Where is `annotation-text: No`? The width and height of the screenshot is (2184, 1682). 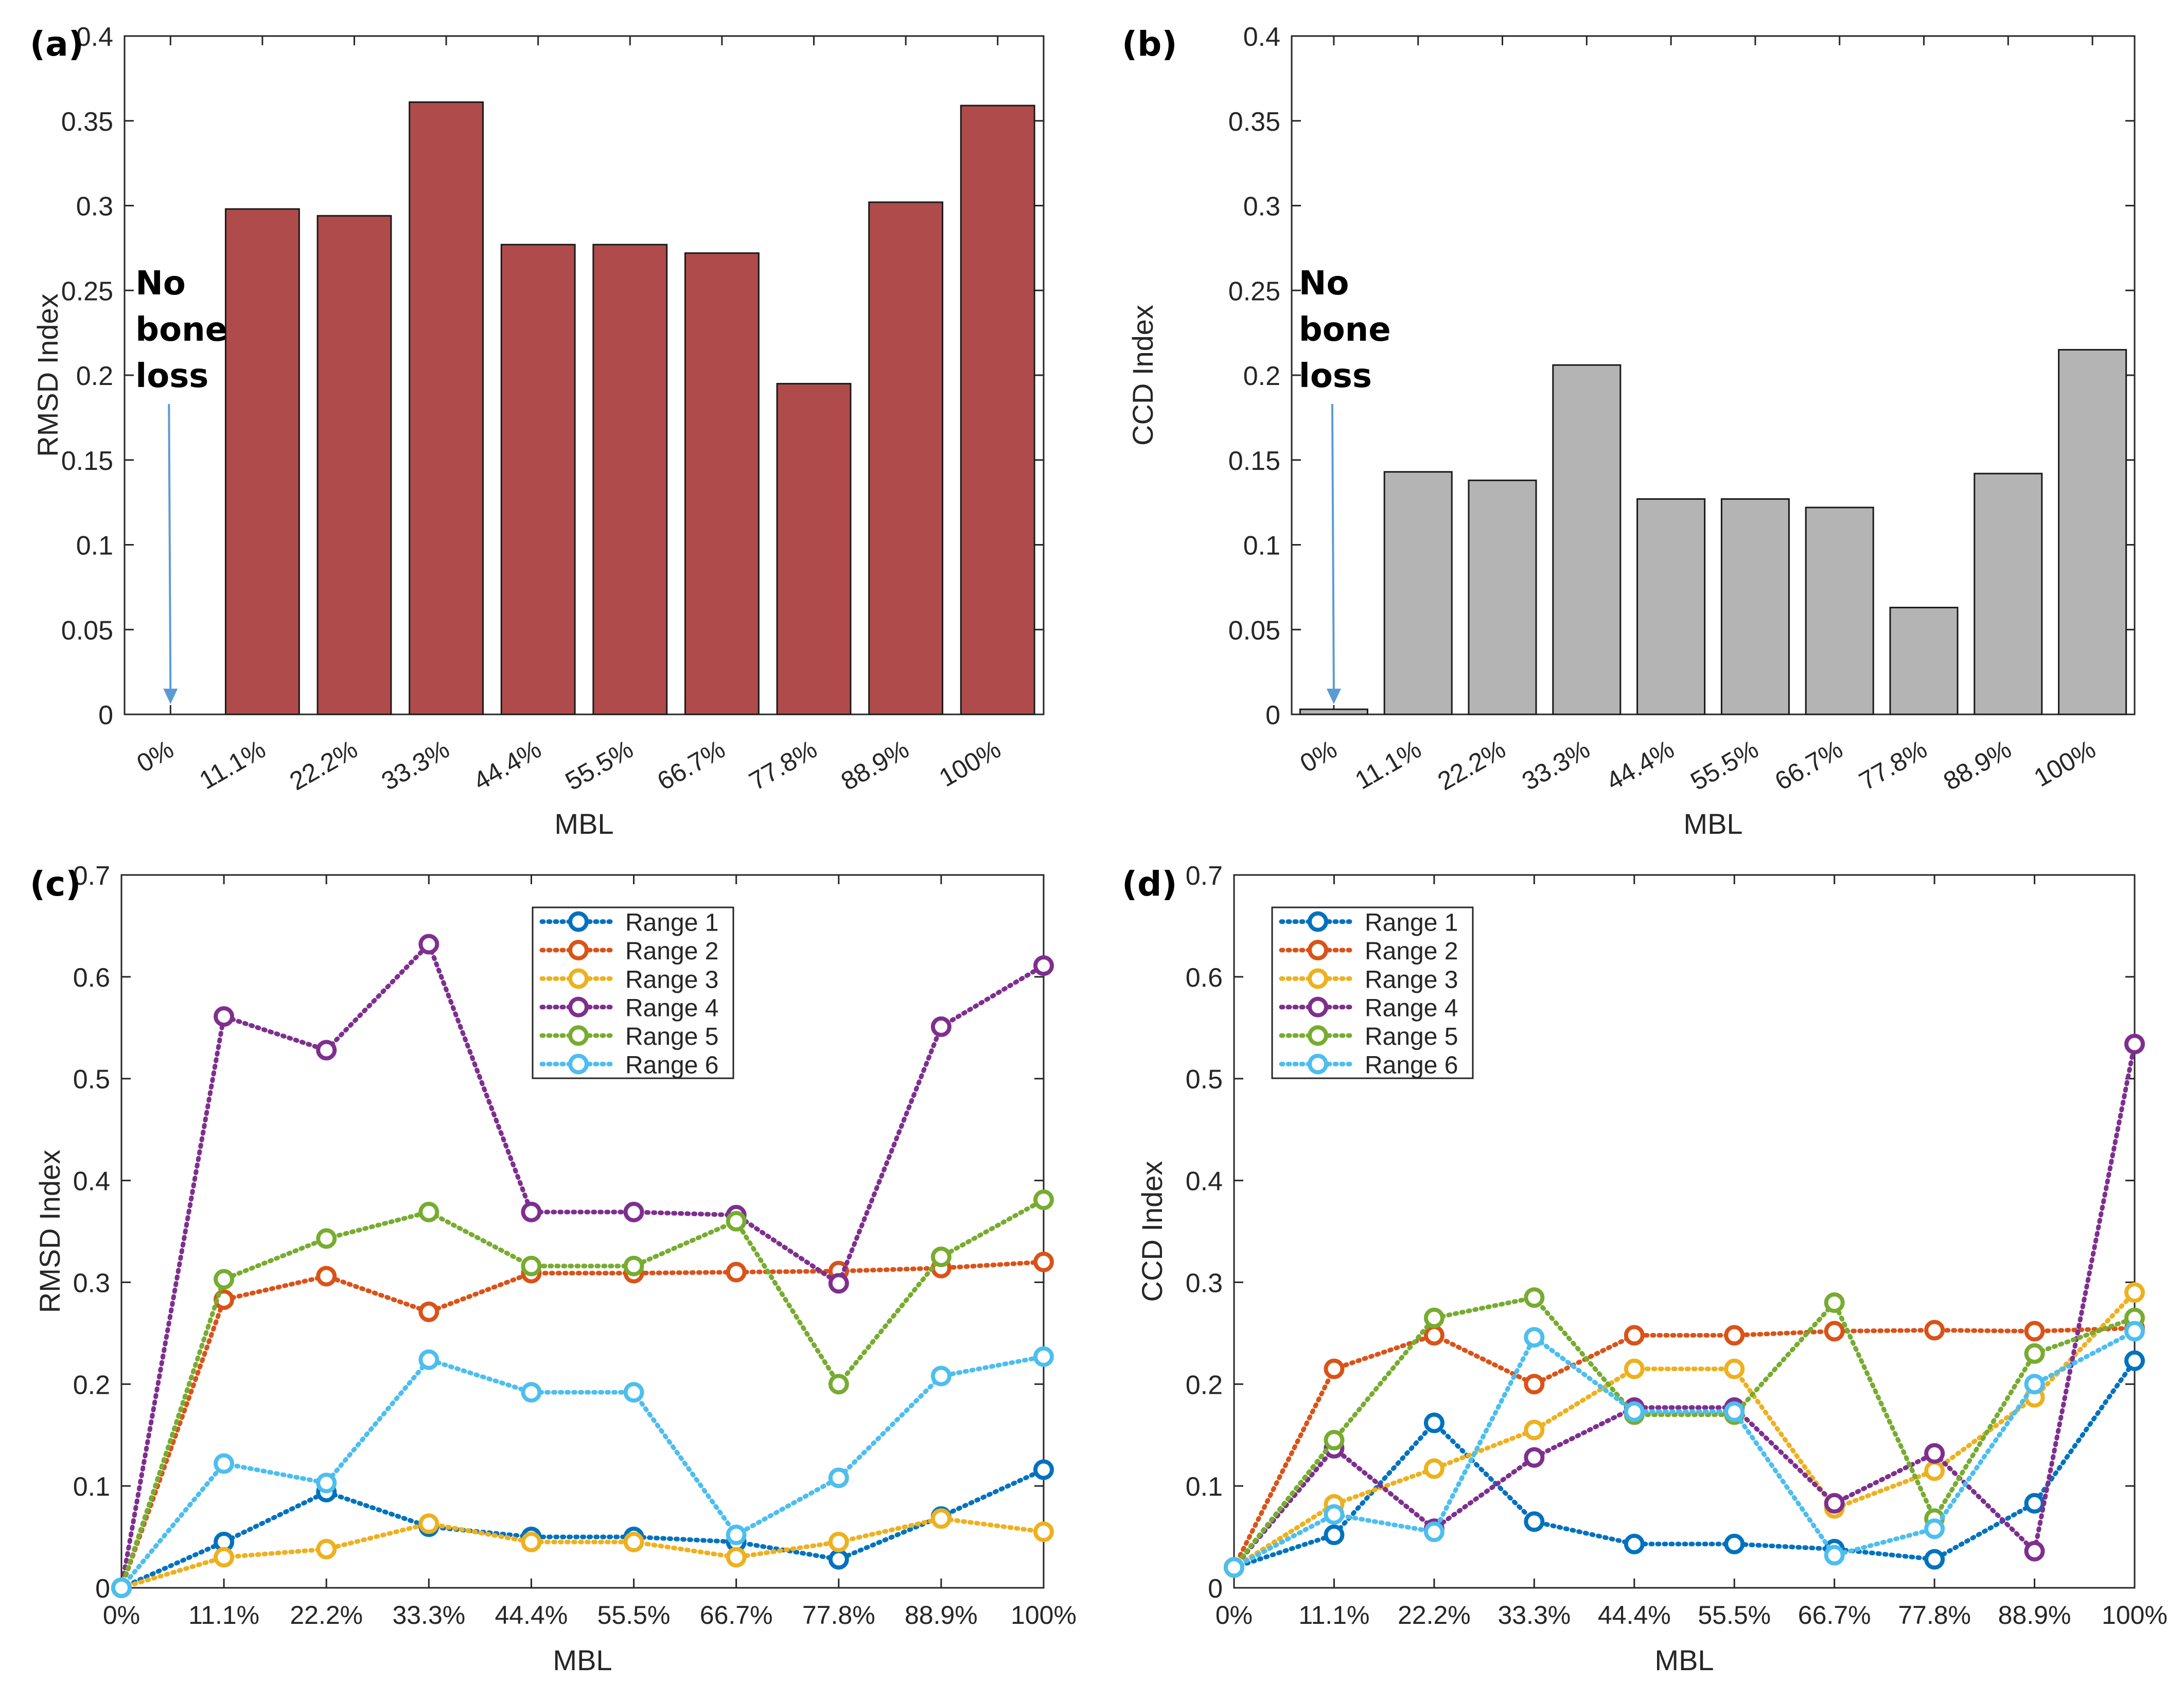
annotation-text: No is located at coordinates (160, 284).